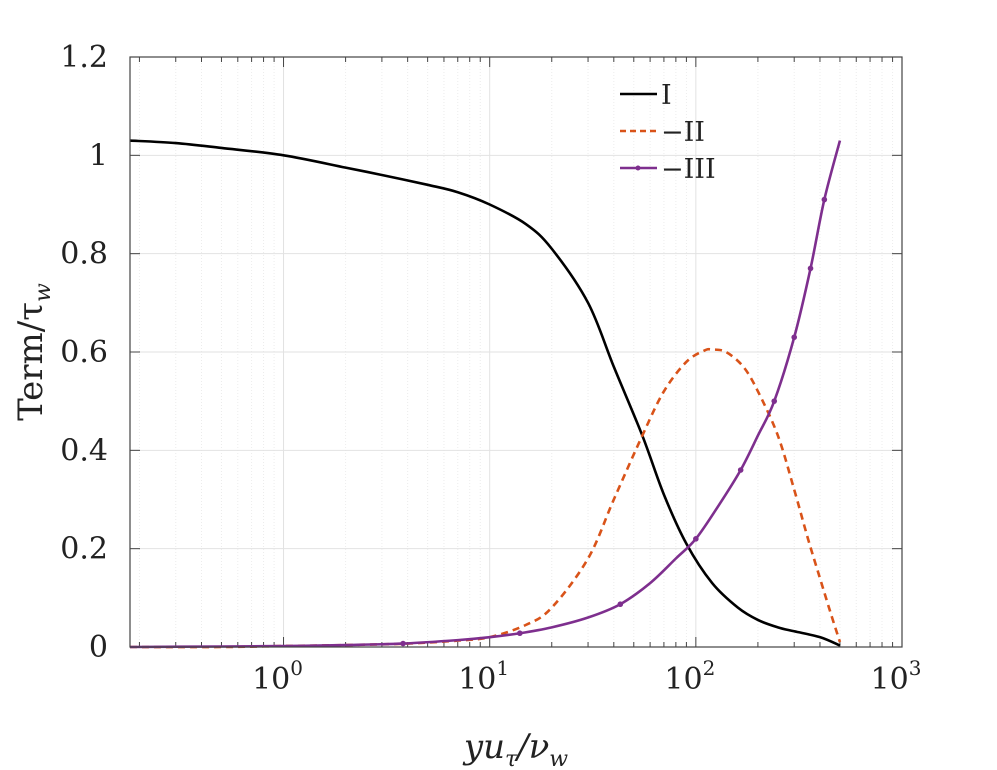  I want to click on legend-marker-iii, so click(638, 168).